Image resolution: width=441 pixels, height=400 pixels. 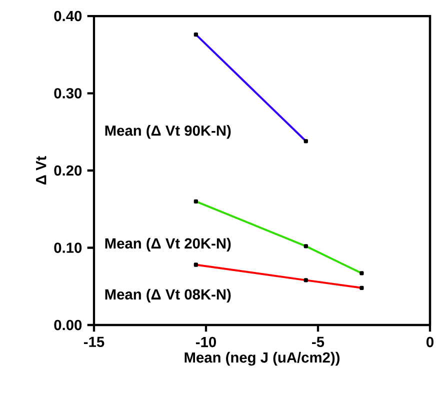 What do you see at coordinates (430, 342) in the screenshot?
I see `x-tick-label: 0` at bounding box center [430, 342].